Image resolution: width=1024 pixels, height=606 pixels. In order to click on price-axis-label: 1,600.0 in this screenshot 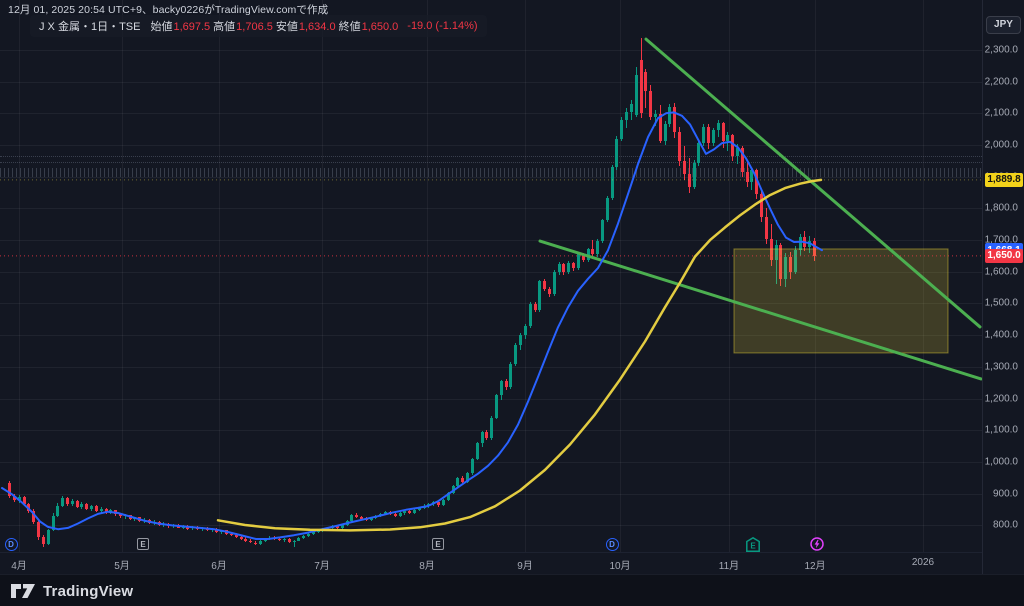, I will do `click(1001, 272)`.